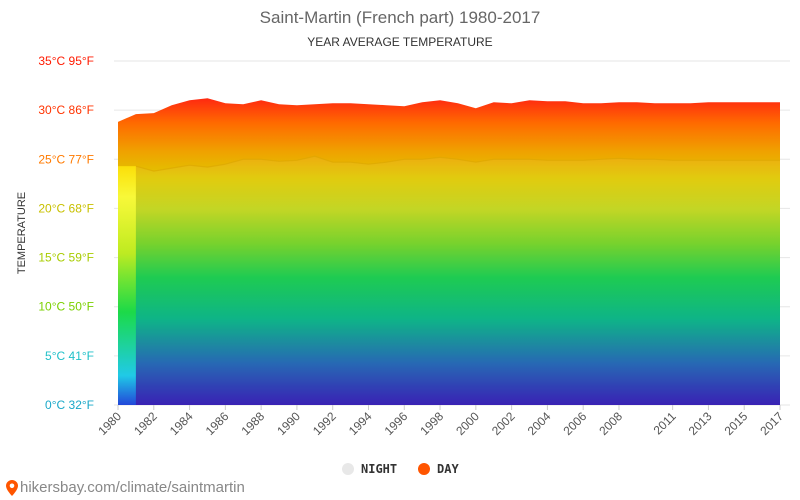  Describe the element at coordinates (109, 423) in the screenshot. I see `x-tick-label: 1980` at that location.